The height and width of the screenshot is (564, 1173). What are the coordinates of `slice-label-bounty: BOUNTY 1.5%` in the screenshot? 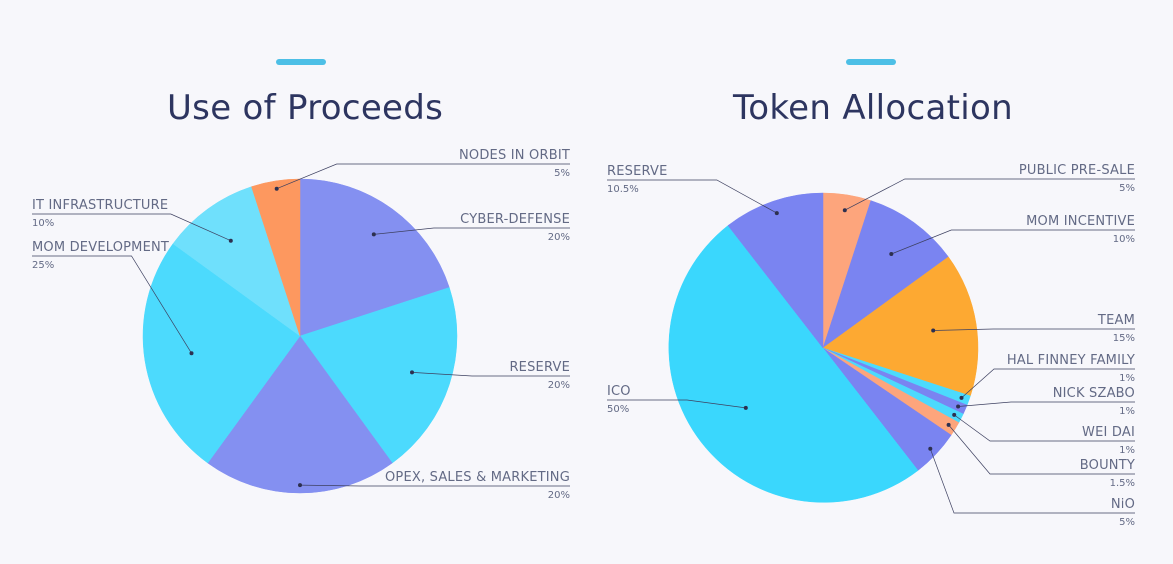 It's located at (1040, 455).